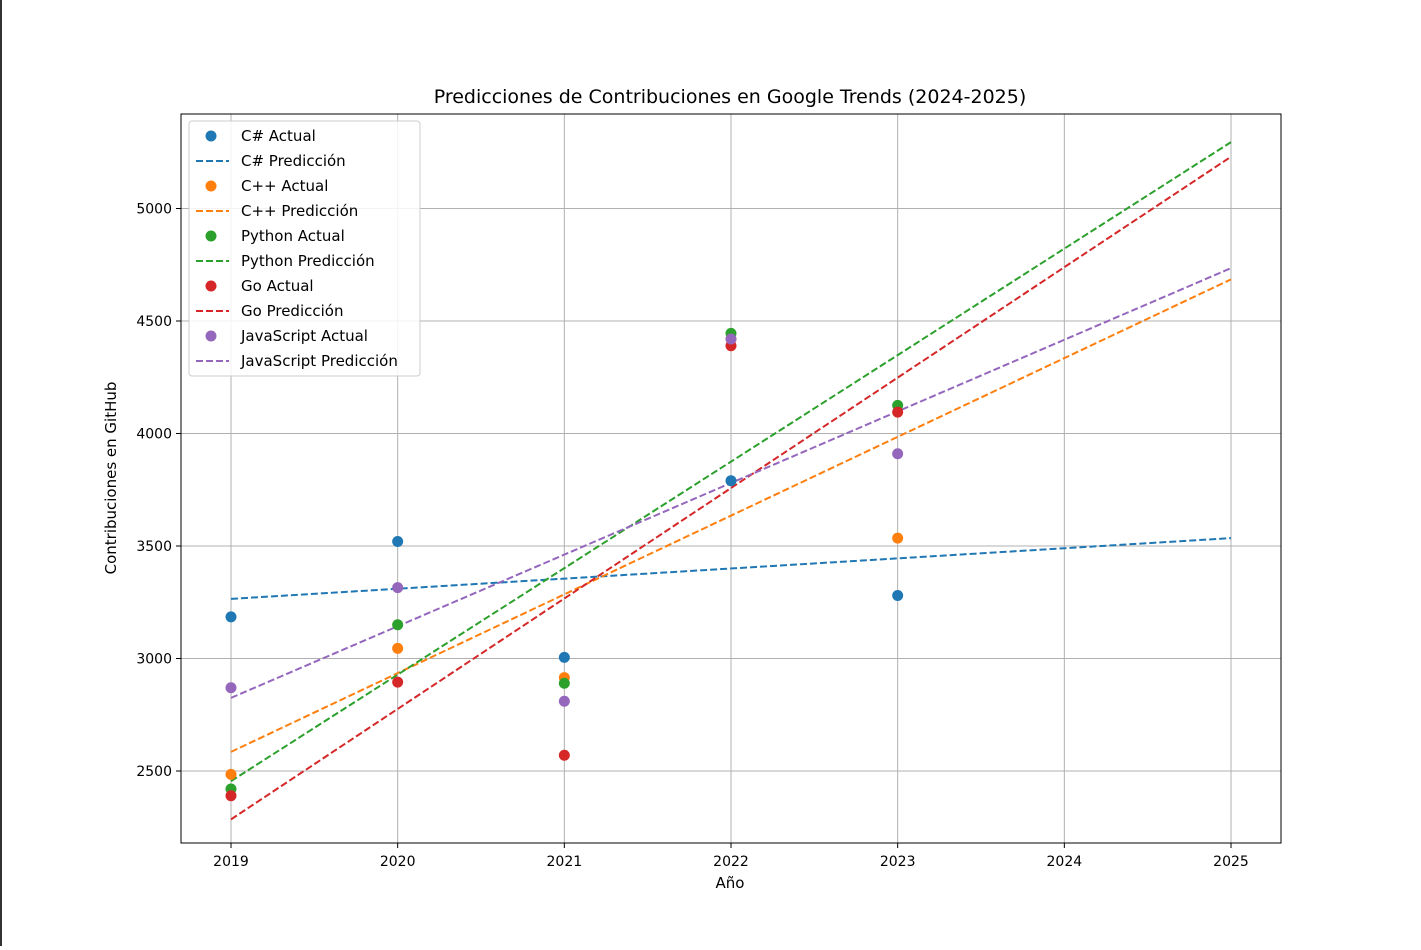  Describe the element at coordinates (211, 236) in the screenshot. I see `python-legend-marker` at that location.